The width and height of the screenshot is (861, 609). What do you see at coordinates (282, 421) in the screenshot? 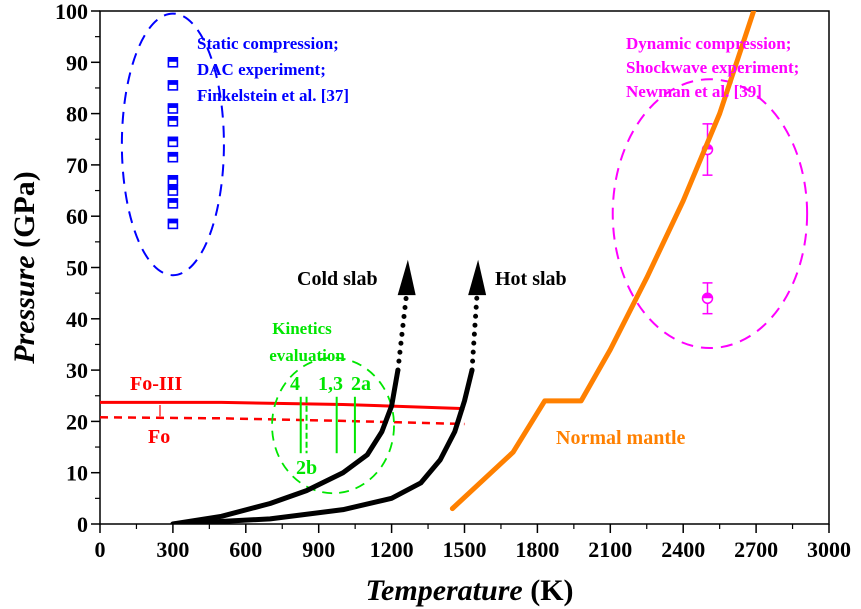
I see `fo-boundary-line` at bounding box center [282, 421].